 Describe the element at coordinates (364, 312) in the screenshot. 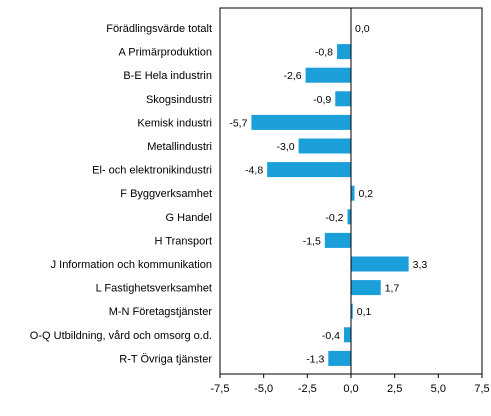

I see `value-label-12: 0,1` at that location.